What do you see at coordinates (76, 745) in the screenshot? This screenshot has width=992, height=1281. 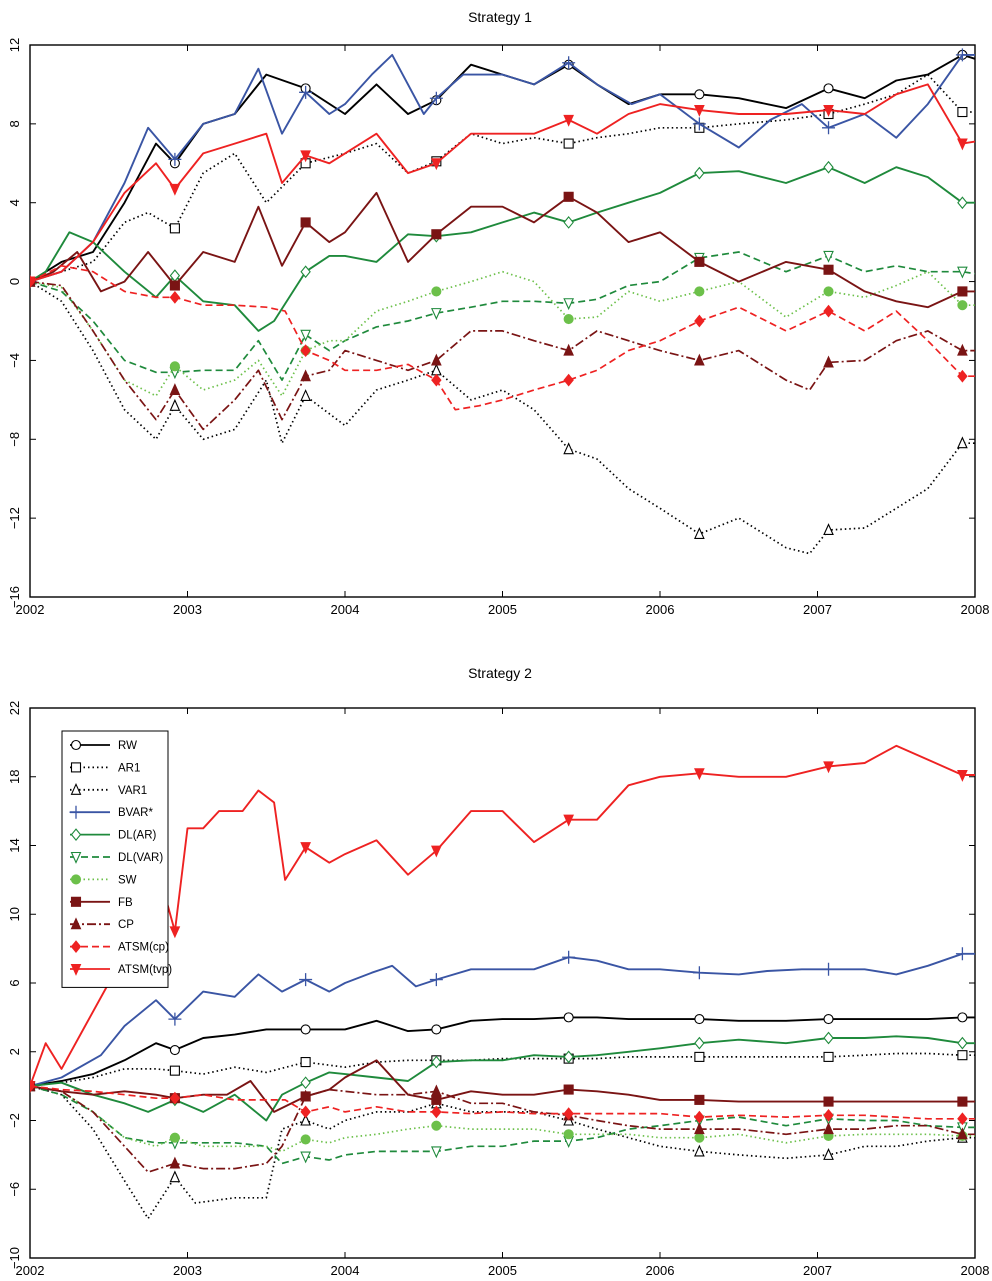 I see `legend-marker-rw` at bounding box center [76, 745].